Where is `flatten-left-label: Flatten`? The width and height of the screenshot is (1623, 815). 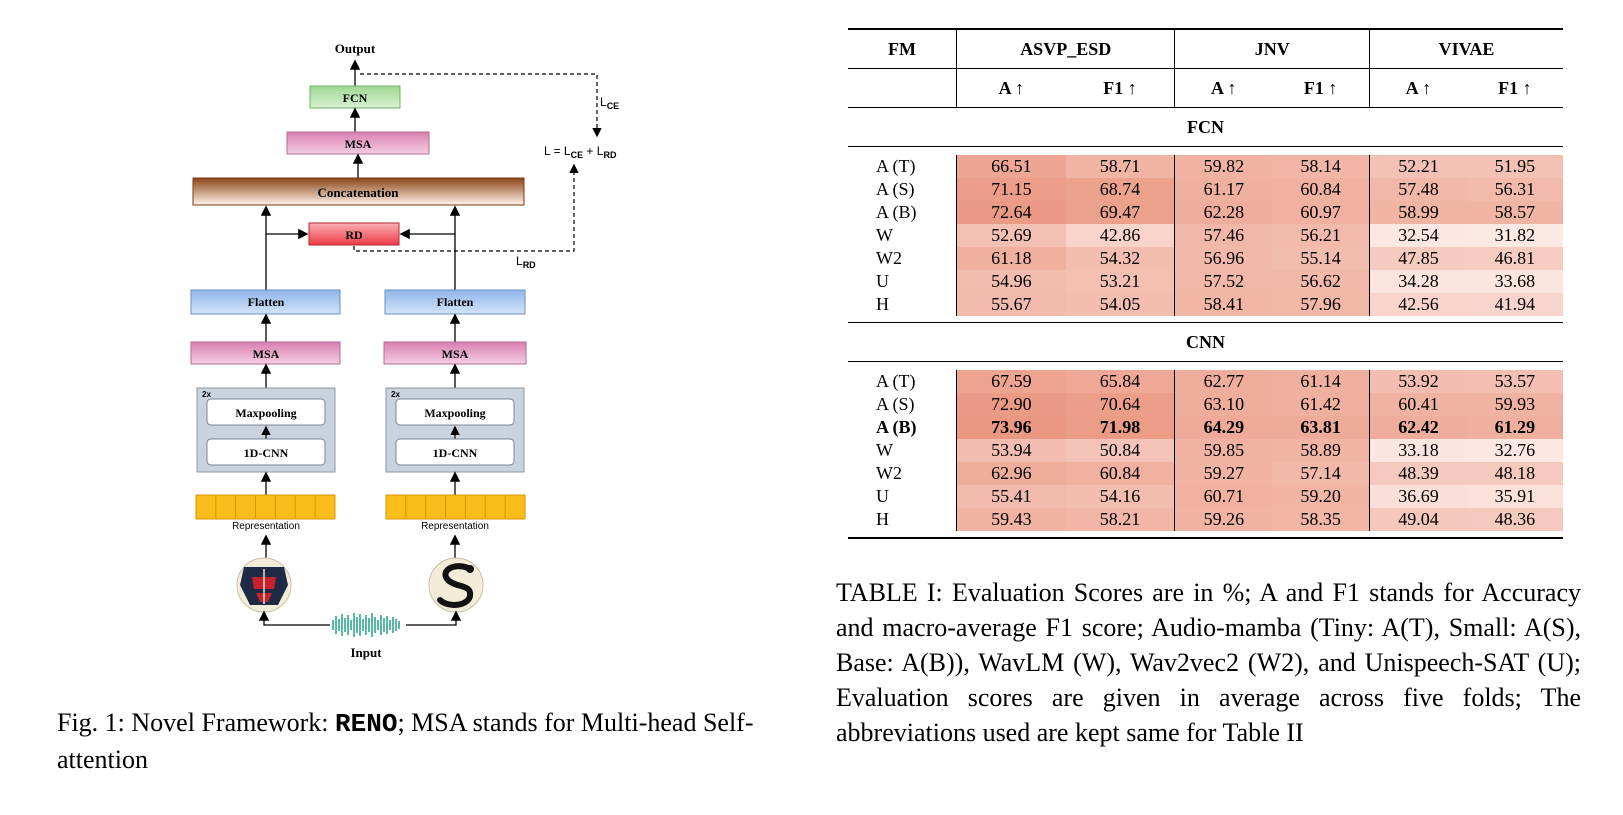
flatten-left-label: Flatten is located at coordinates (266, 302).